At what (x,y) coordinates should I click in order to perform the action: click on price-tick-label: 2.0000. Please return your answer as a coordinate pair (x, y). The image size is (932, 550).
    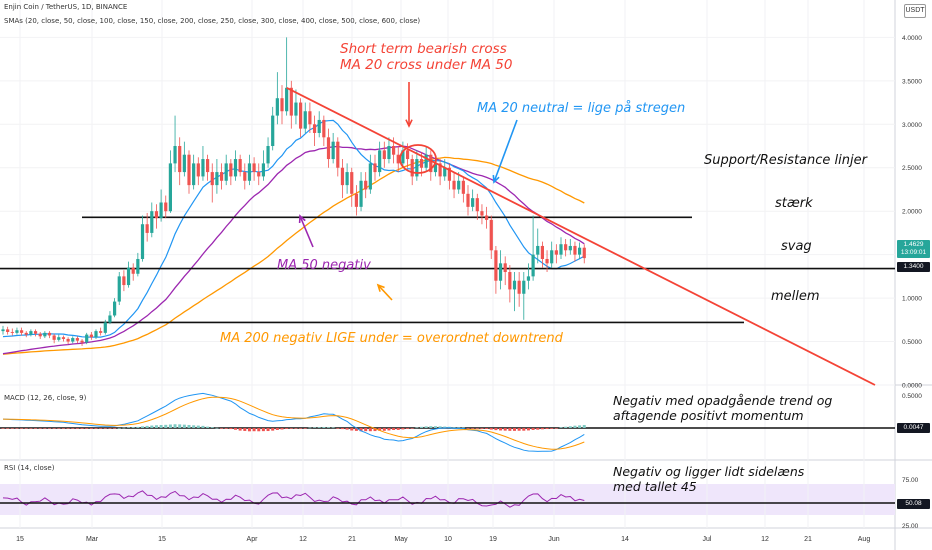
    Looking at the image, I should click on (912, 212).